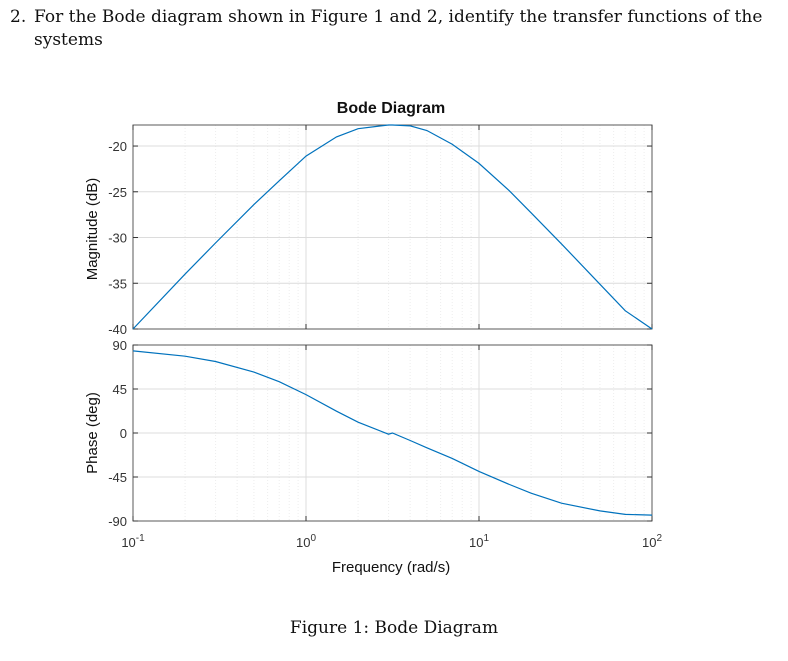  Describe the element at coordinates (123, 433) in the screenshot. I see `phase-y-tick-label: 0` at that location.